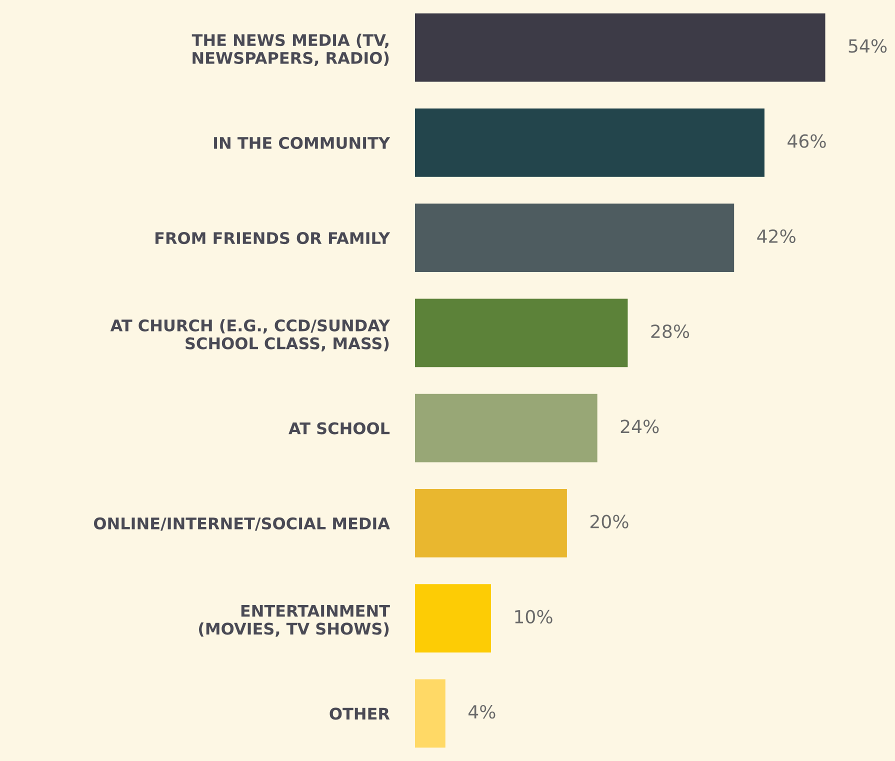 This screenshot has height=761, width=895. Describe the element at coordinates (273, 238) in the screenshot. I see `y-tick-label: FROM FRIENDS OR FAMILY` at that location.